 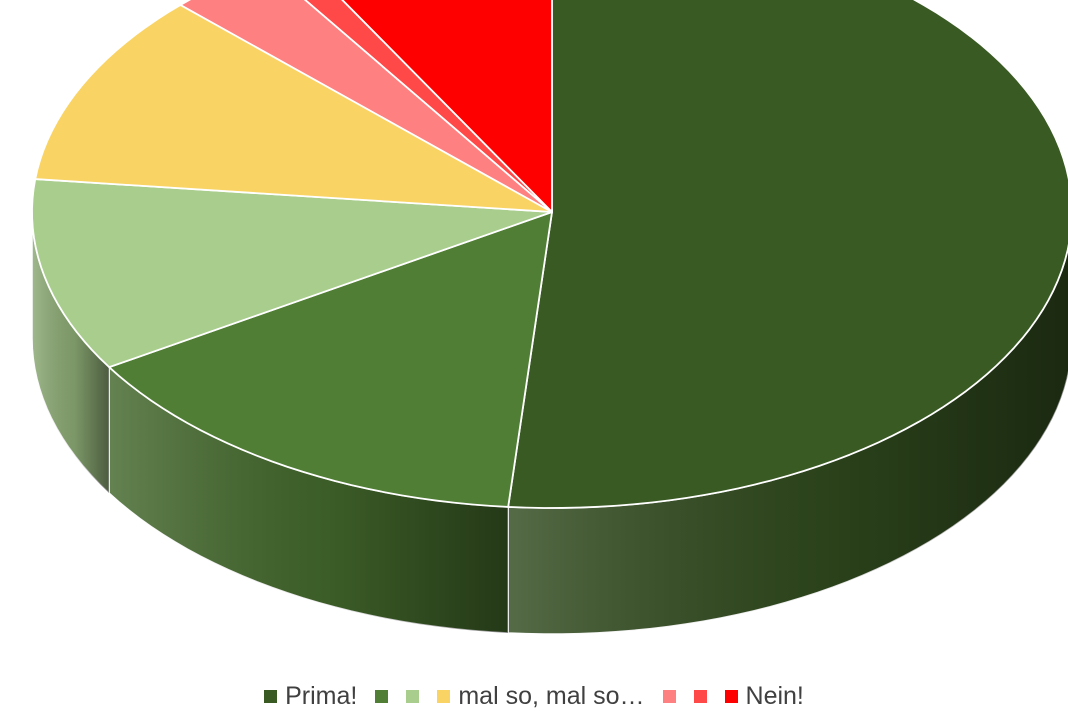 What do you see at coordinates (321, 695) in the screenshot?
I see `legend-label: Prima!` at bounding box center [321, 695].